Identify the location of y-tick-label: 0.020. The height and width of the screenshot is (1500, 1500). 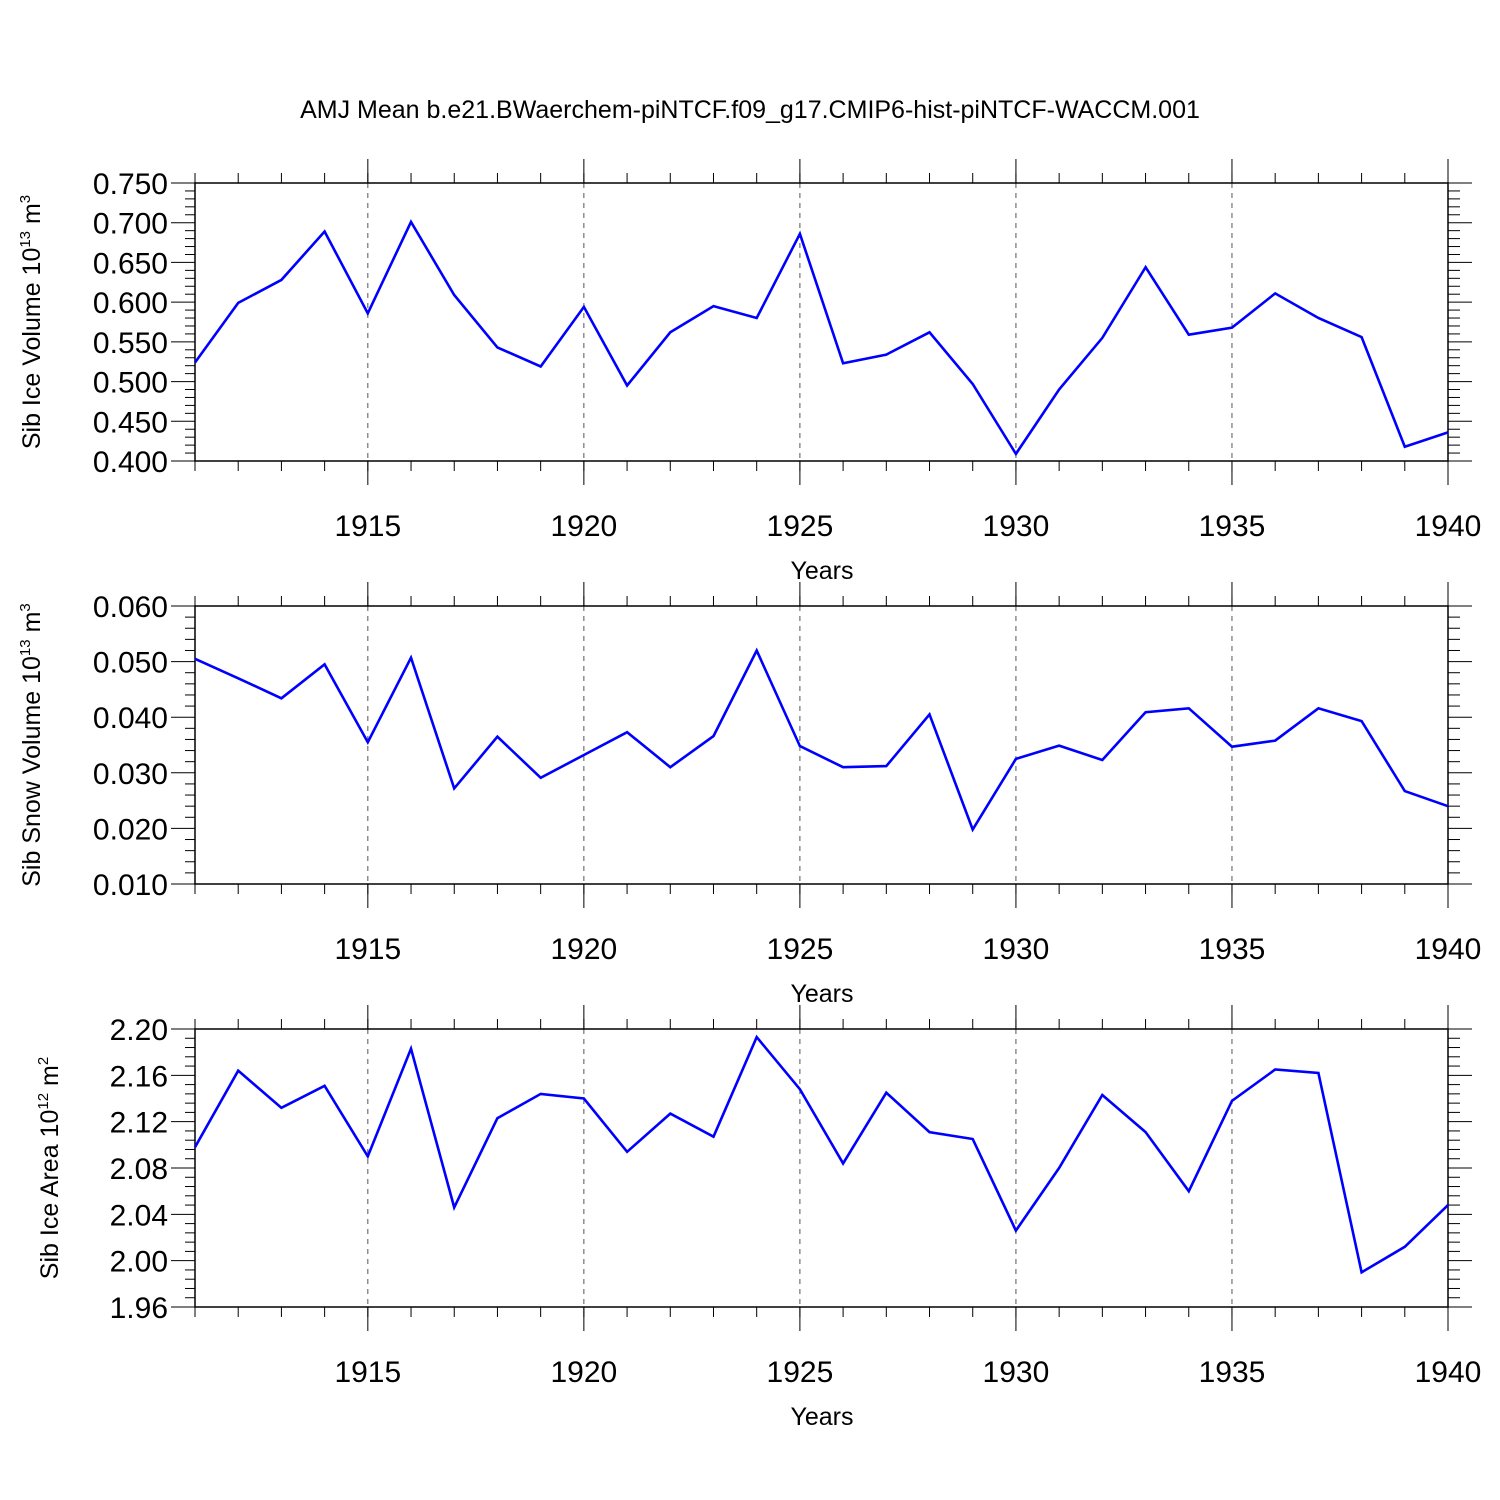
(130, 829).